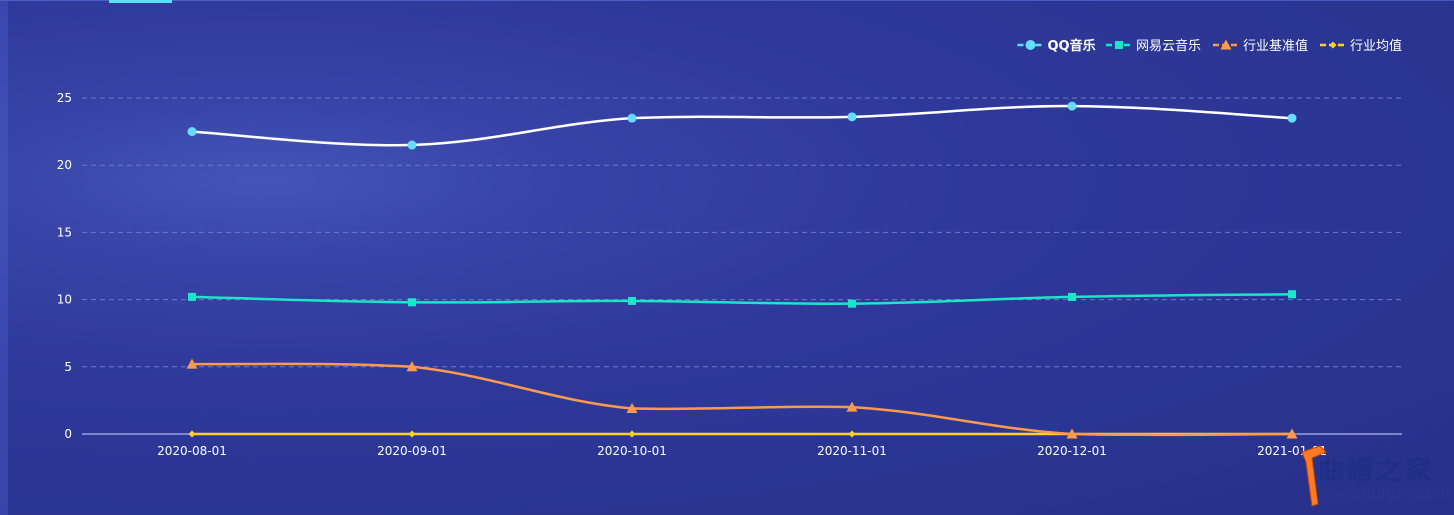  What do you see at coordinates (1376, 471) in the screenshot?
I see `watermark-name: 曲譜之家` at bounding box center [1376, 471].